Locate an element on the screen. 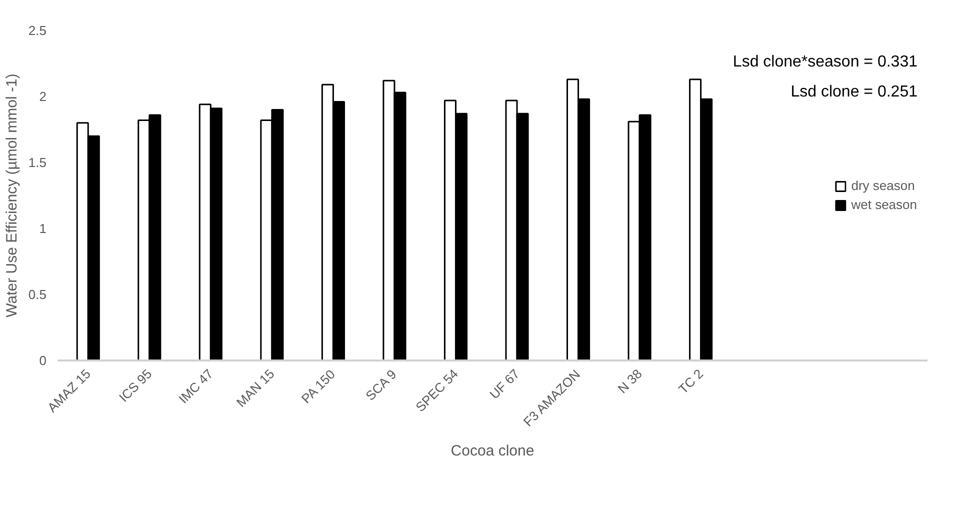 Image resolution: width=976 pixels, height=520 pixels. y-tick-label: 0.5 is located at coordinates (37, 294).